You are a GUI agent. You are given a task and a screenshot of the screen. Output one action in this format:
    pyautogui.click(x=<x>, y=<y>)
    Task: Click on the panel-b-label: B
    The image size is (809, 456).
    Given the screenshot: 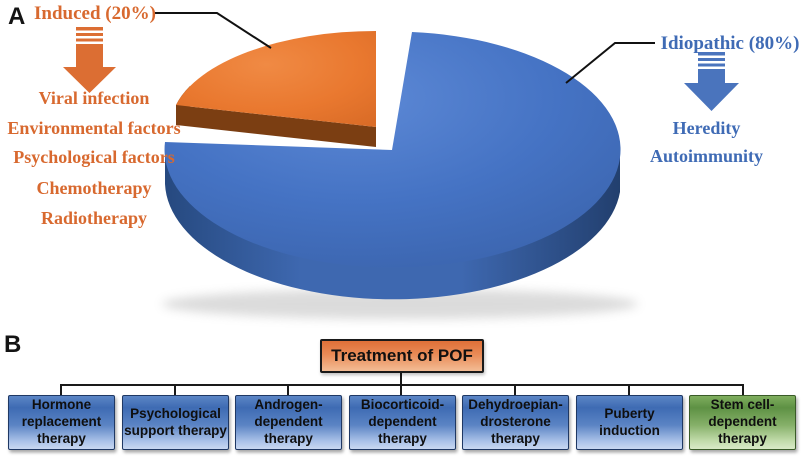 What is the action you would take?
    pyautogui.click(x=13, y=344)
    